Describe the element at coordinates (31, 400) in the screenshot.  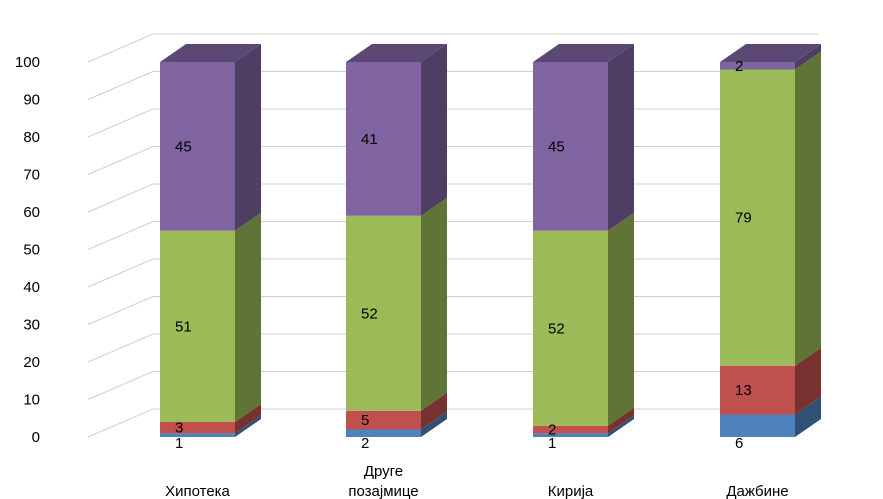
I see `y-tick-label: 10` at that location.